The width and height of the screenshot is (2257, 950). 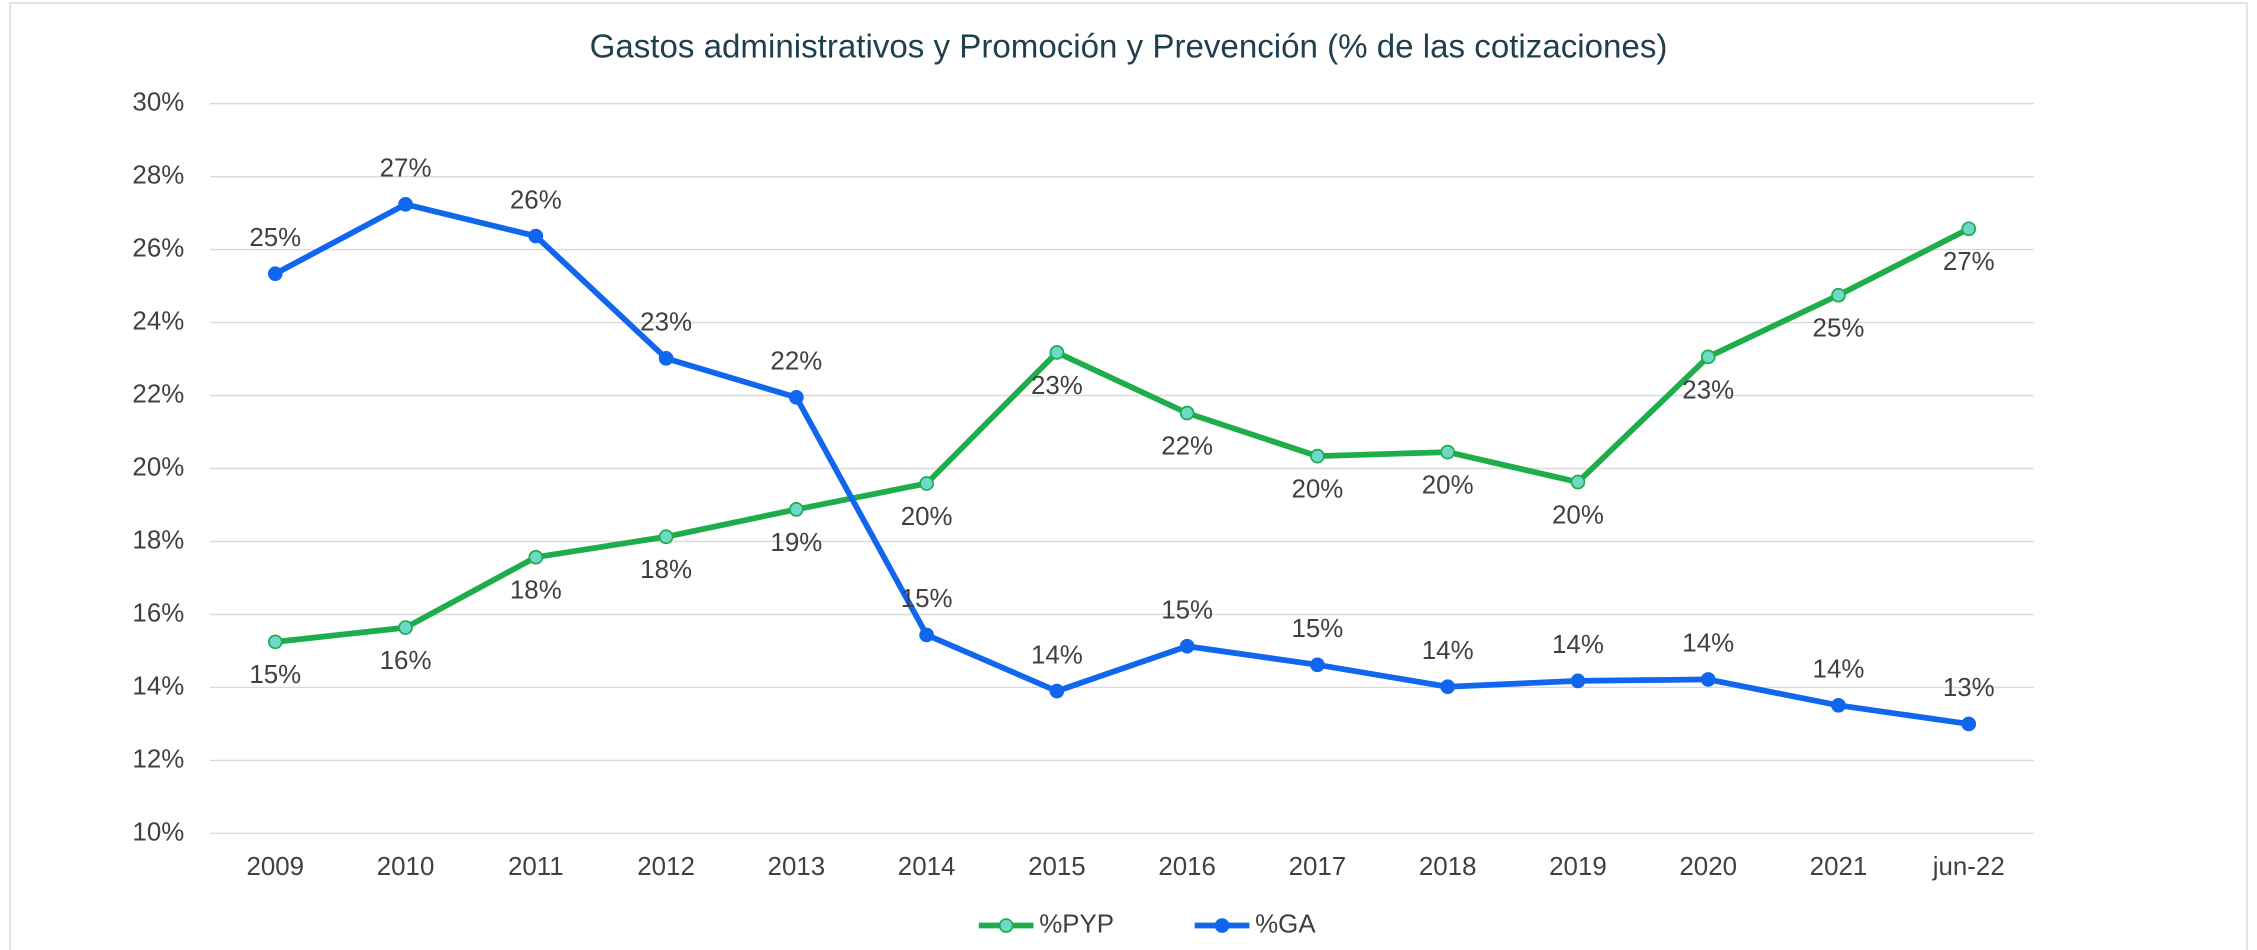 What do you see at coordinates (158, 686) in the screenshot?
I see `y-tick-label: 14%` at bounding box center [158, 686].